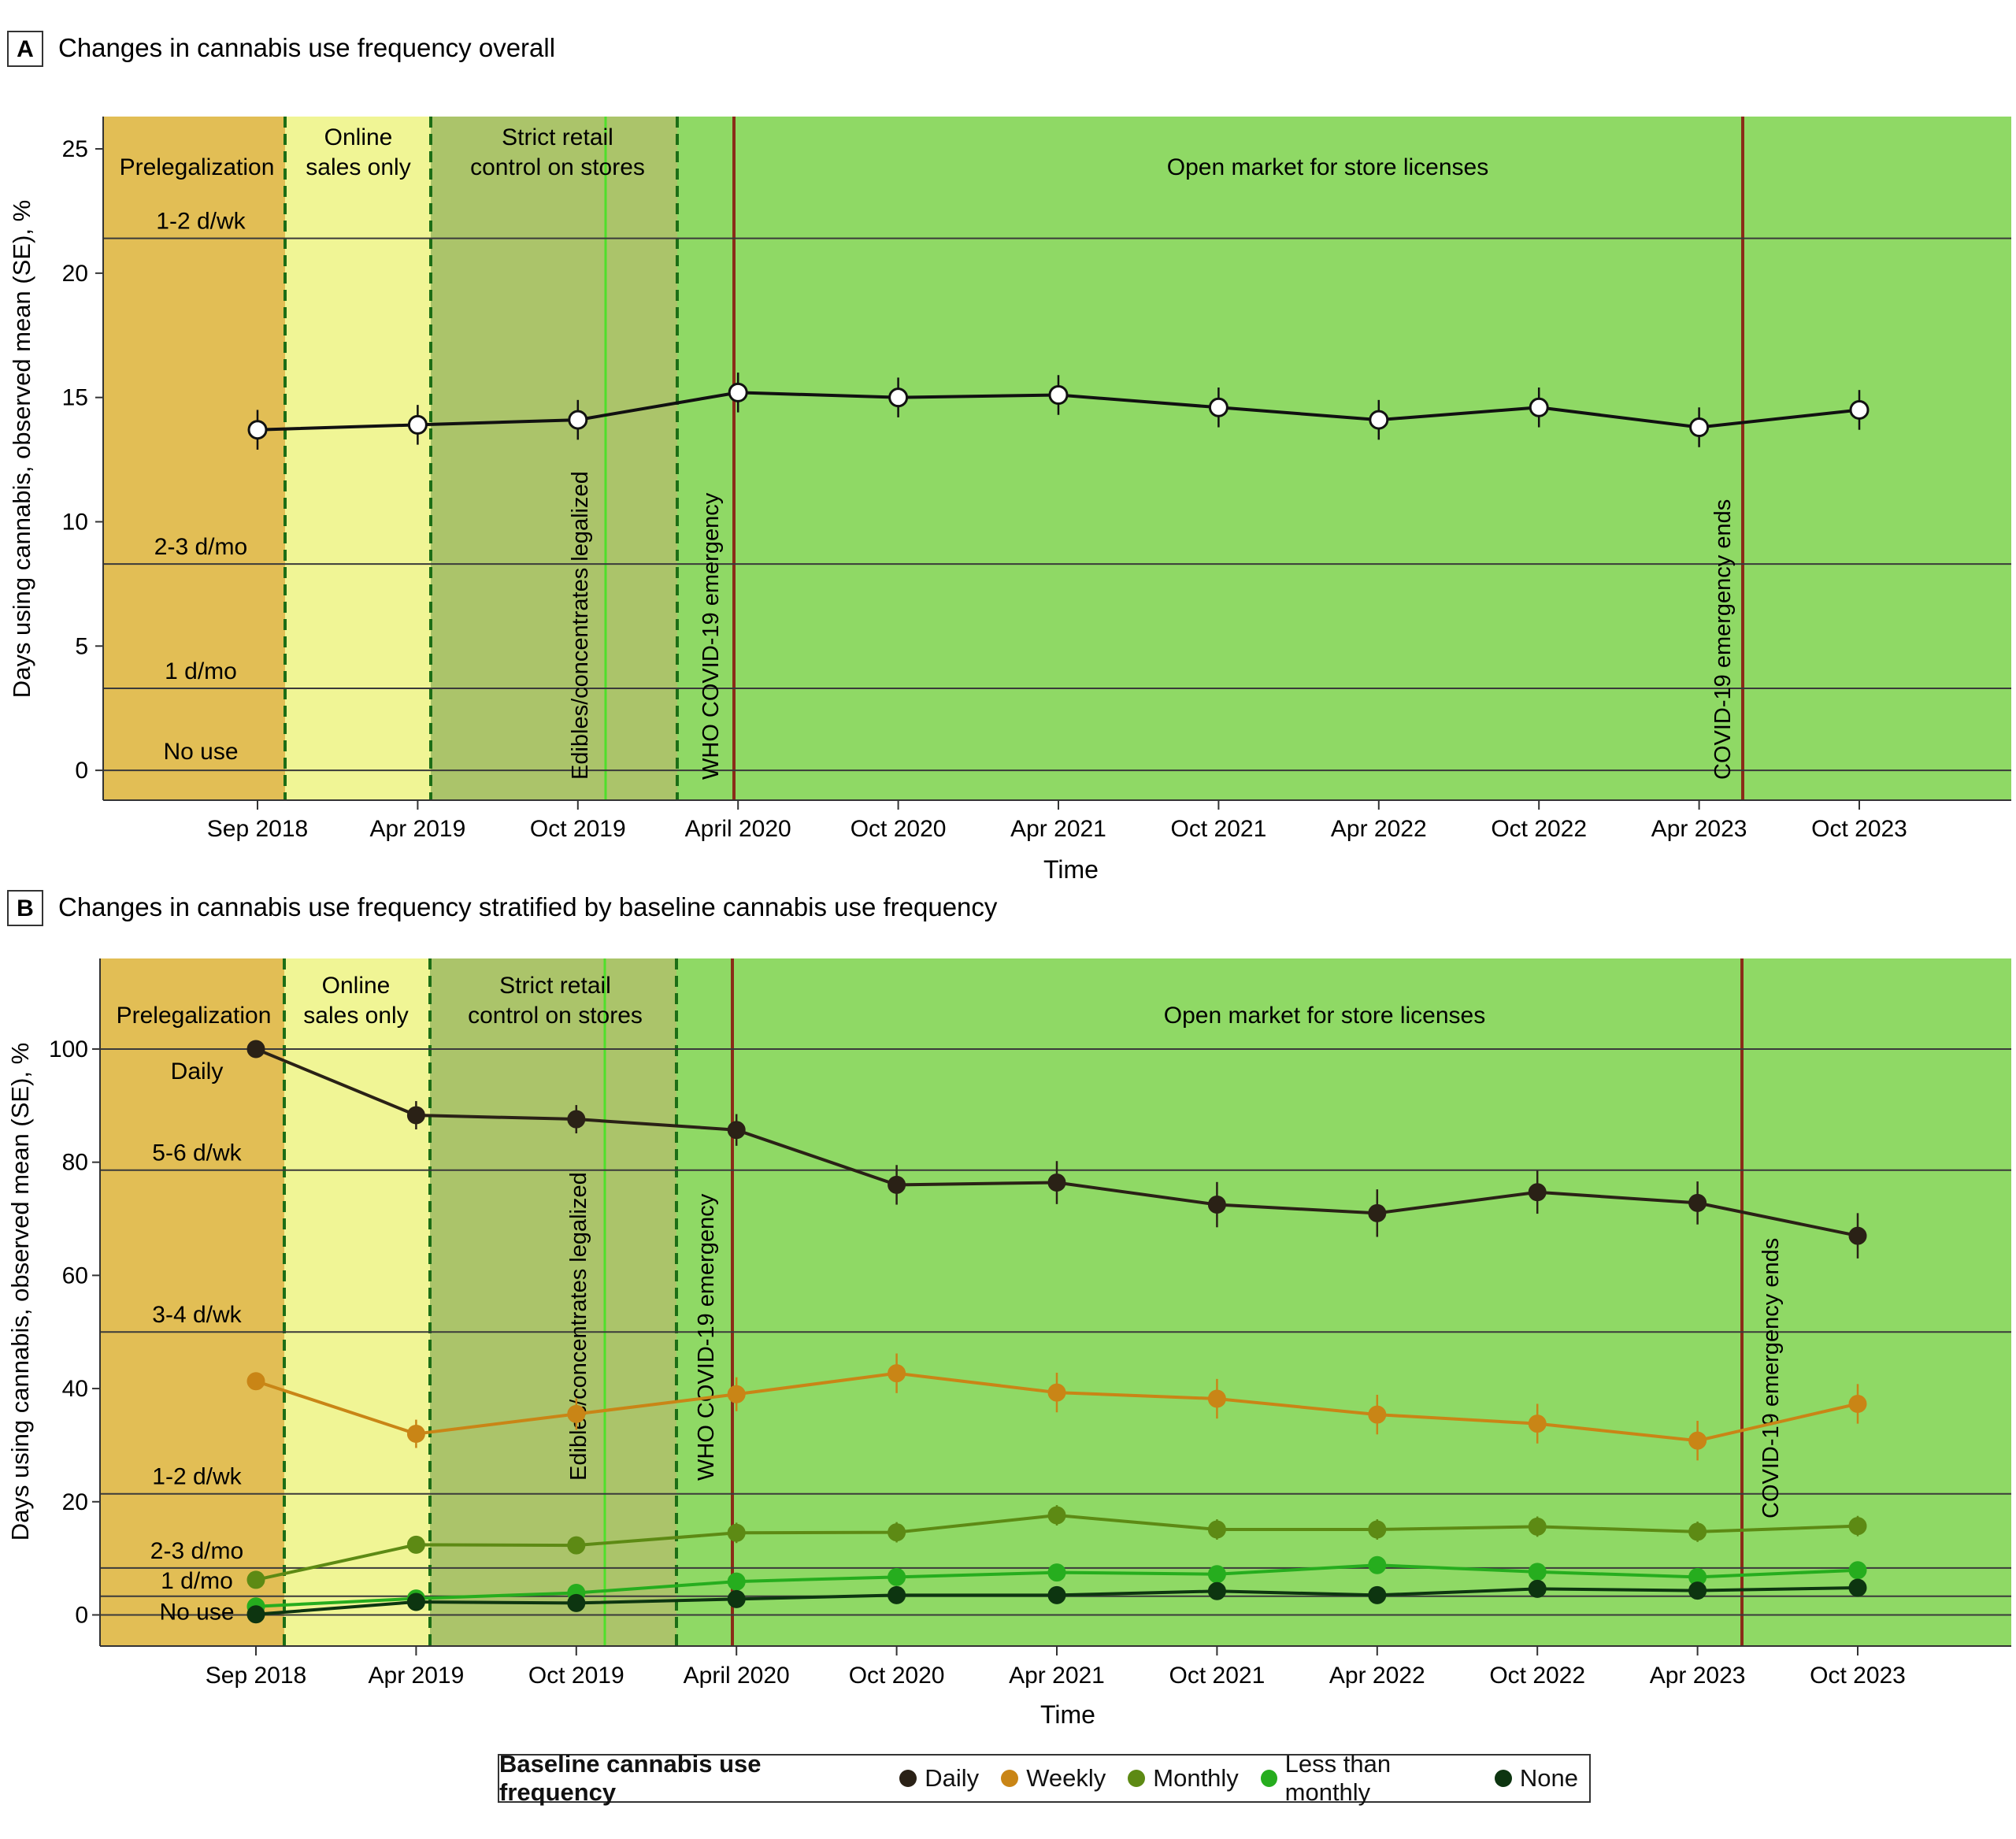 Image resolution: width=2016 pixels, height=1839 pixels. I want to click on panel-a-letter: A, so click(25, 49).